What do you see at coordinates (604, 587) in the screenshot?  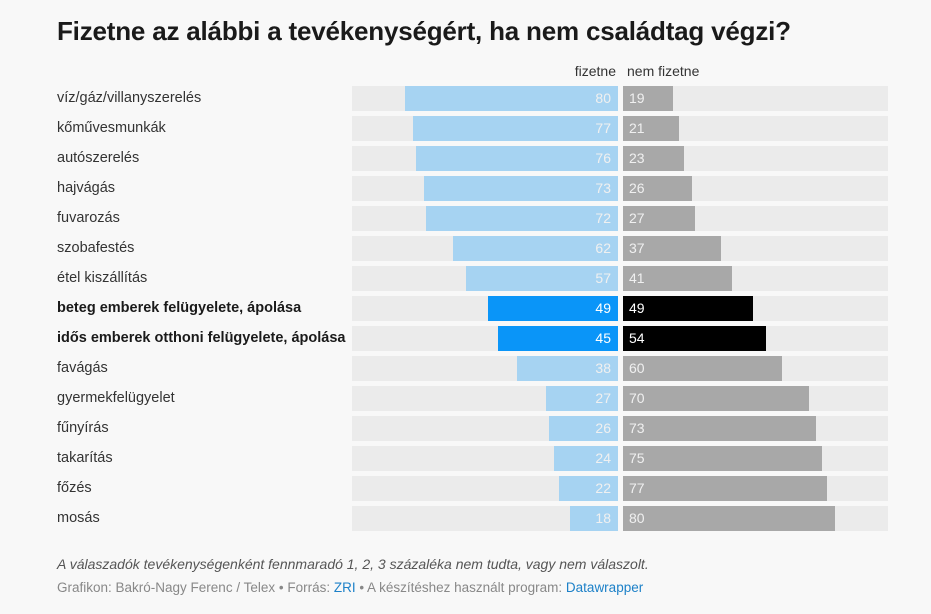 I see `datawrapper-link: Datawrapper` at bounding box center [604, 587].